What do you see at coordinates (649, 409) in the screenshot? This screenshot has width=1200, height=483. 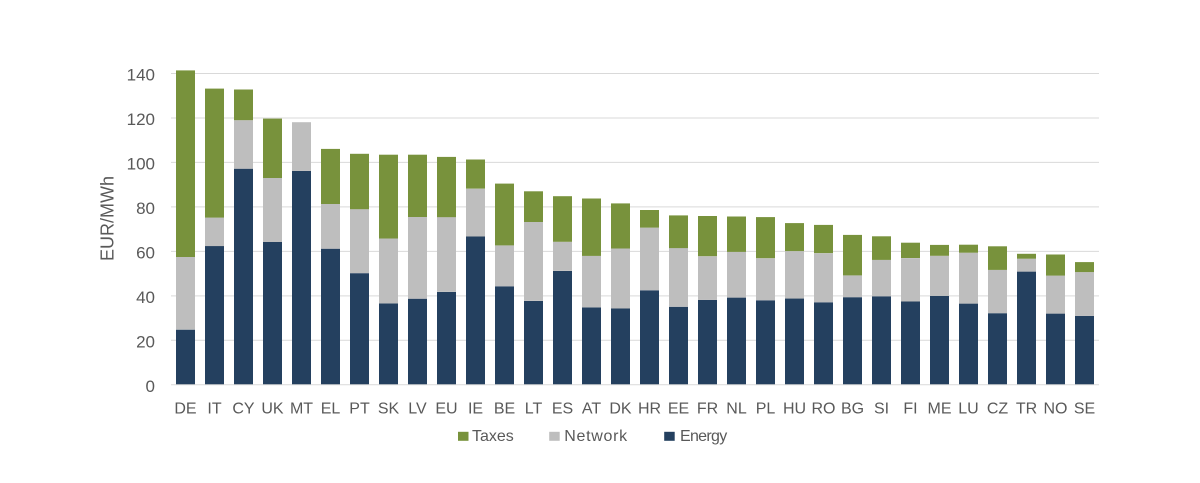 I see `svg-text: HR` at bounding box center [649, 409].